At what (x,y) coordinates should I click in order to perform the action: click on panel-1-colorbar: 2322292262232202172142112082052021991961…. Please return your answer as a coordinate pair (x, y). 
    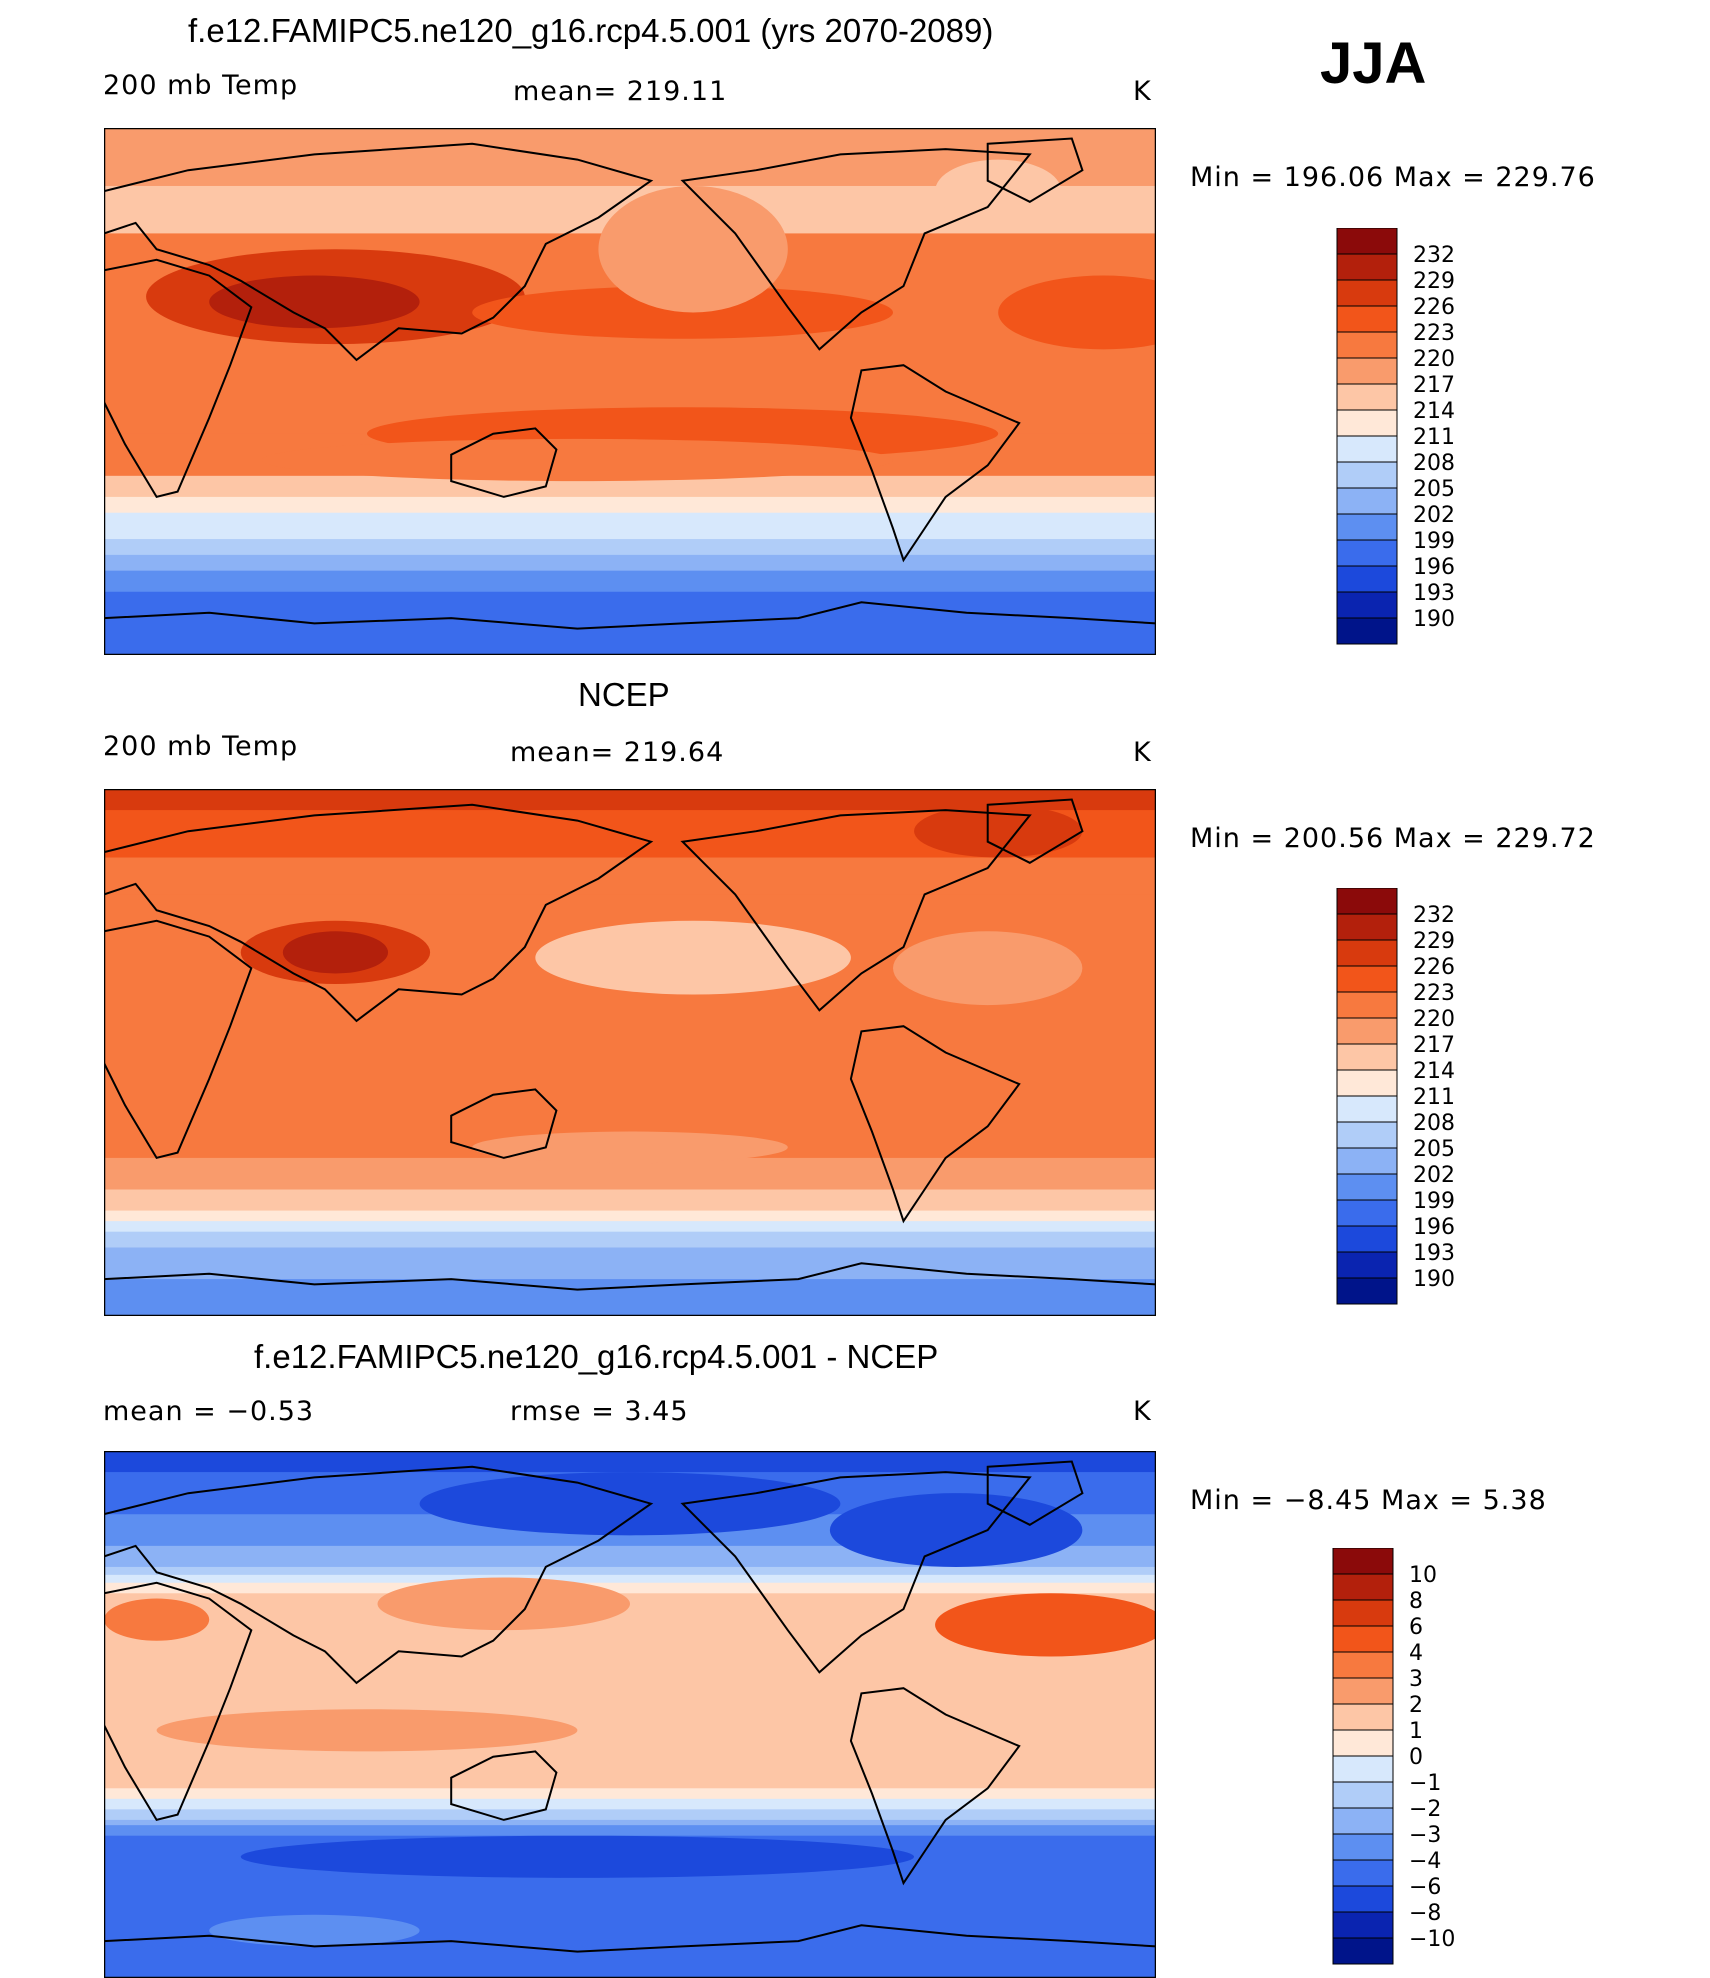
    Looking at the image, I should click on (1395, 436).